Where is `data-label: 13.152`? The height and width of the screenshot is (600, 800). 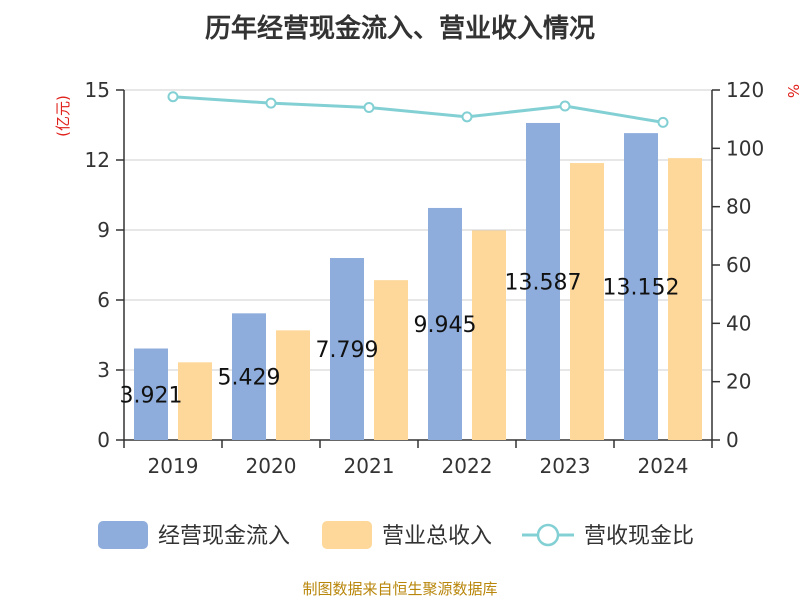 data-label: 13.152 is located at coordinates (641, 288).